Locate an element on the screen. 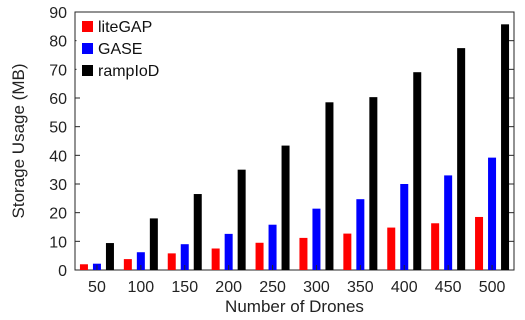 The height and width of the screenshot is (320, 525). legend: liteGAP GASE rampIoD is located at coordinates (119, 48).